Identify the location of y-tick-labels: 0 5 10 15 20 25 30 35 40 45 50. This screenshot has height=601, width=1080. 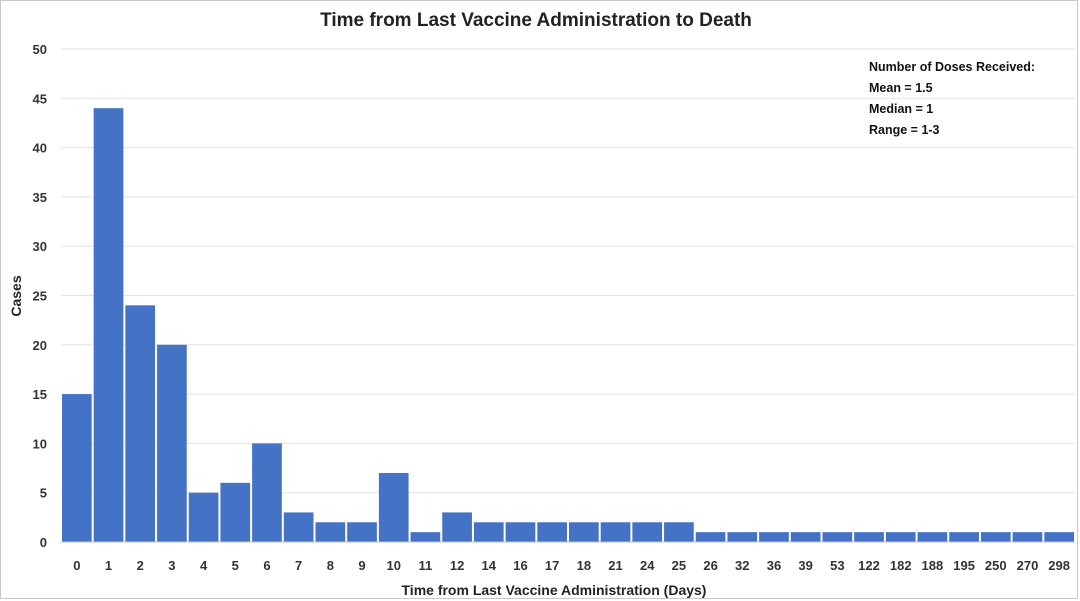
(40, 296).